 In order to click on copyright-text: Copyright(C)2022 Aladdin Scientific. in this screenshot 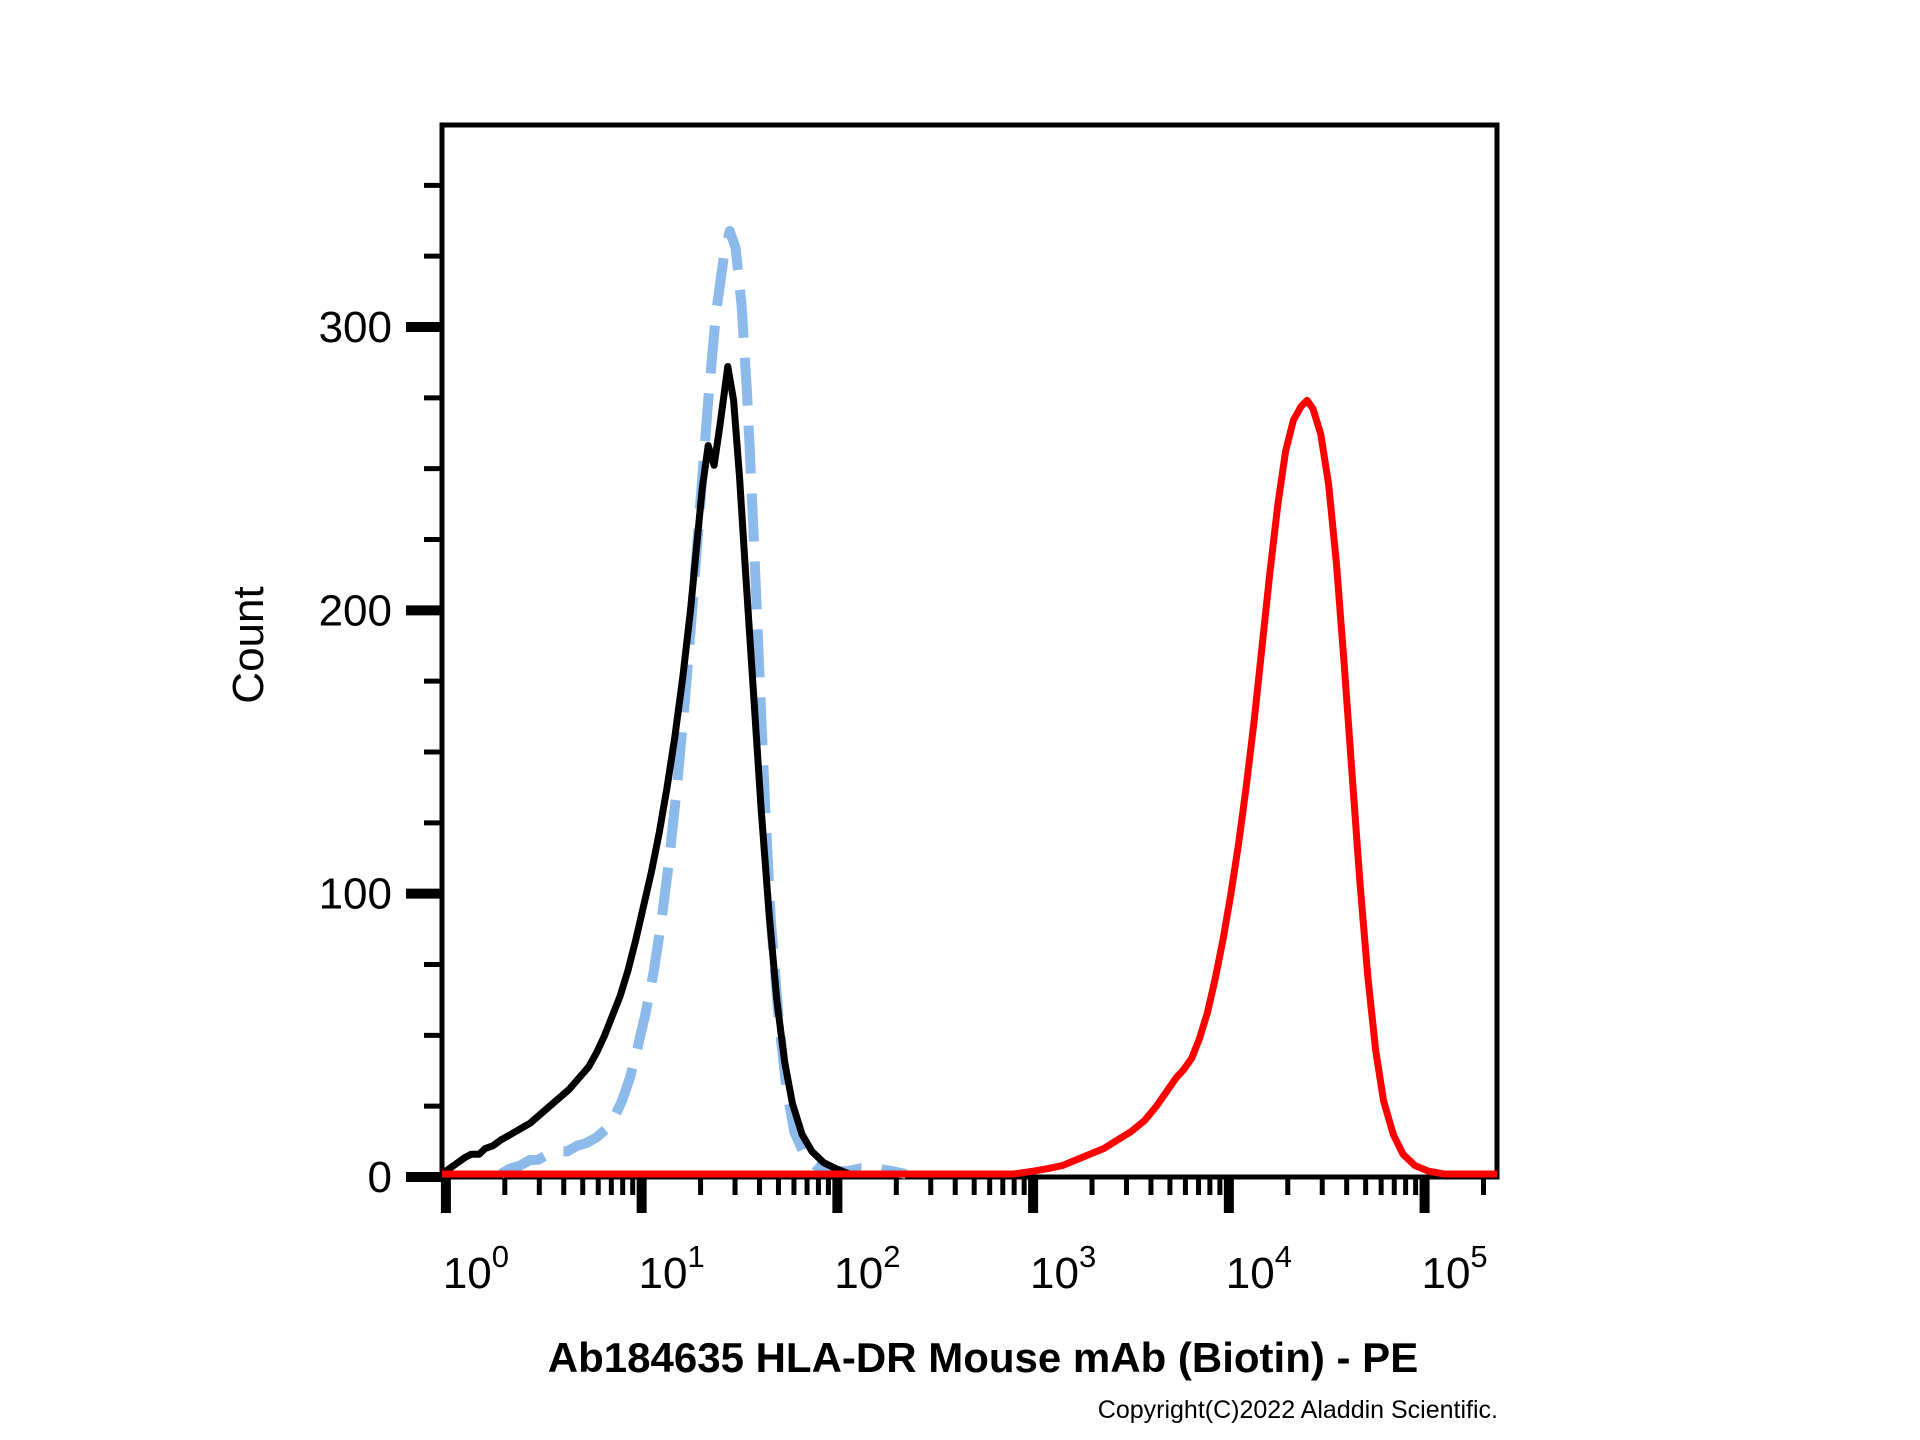, I will do `click(1297, 1410)`.